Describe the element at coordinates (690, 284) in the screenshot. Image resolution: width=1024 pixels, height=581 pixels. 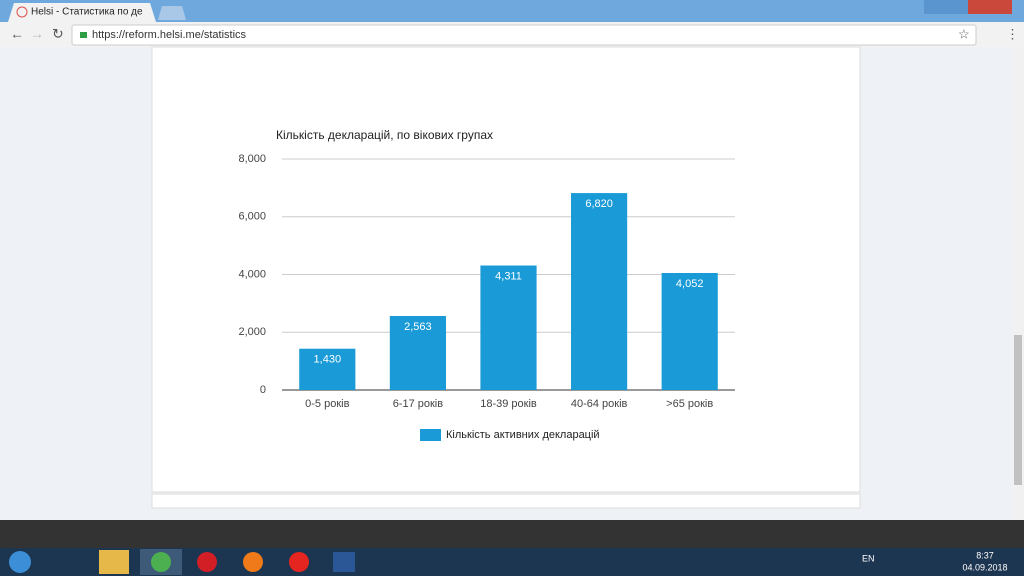
I see `value-label: 4,052` at that location.